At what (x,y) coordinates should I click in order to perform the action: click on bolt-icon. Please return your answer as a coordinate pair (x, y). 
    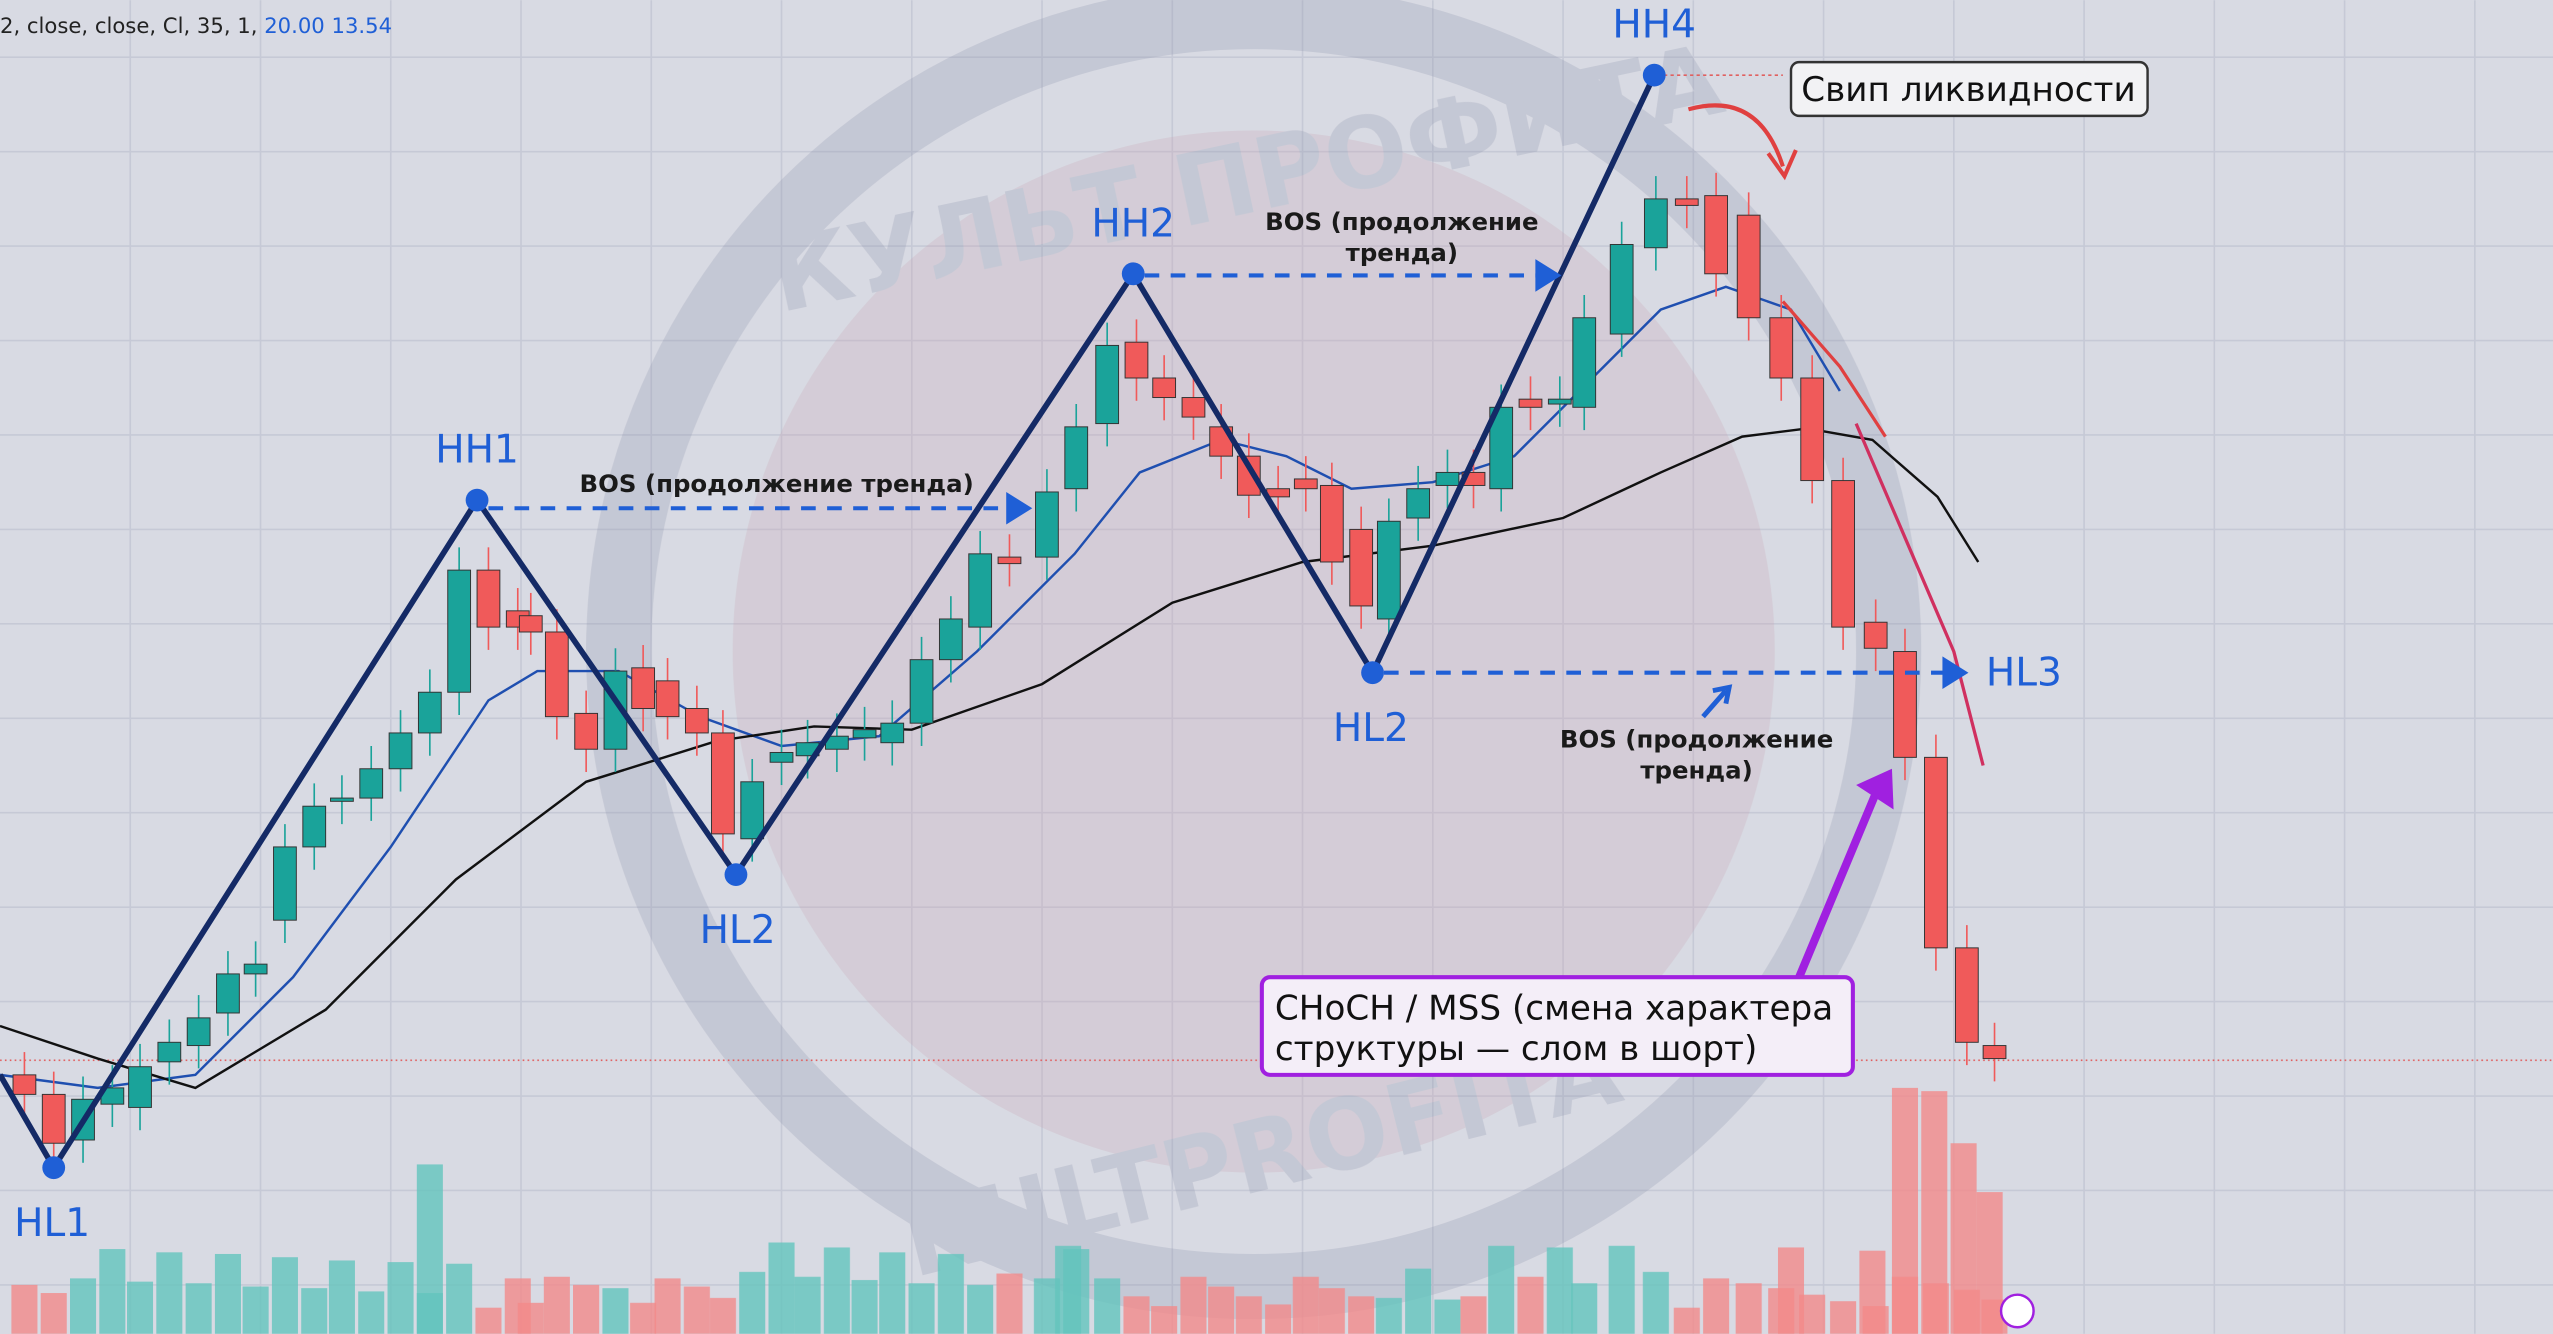
    Looking at the image, I should click on (2017, 1311).